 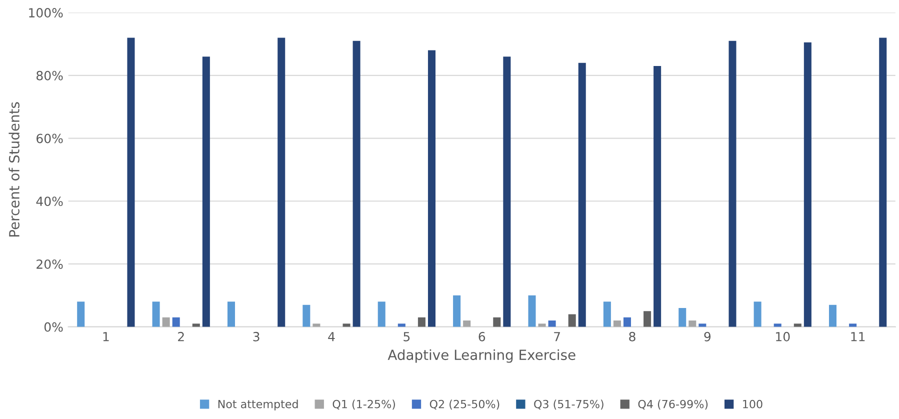 I want to click on legend-label: Q1 (1-25%), so click(x=363, y=405).